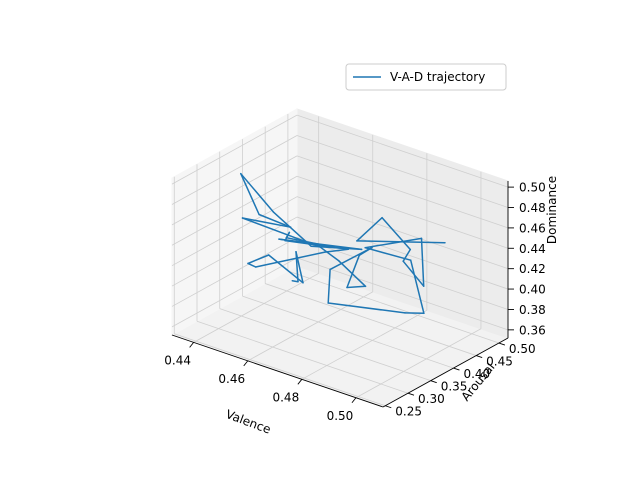  What do you see at coordinates (532, 290) in the screenshot?
I see `z-tick-label: 0.40` at bounding box center [532, 290].